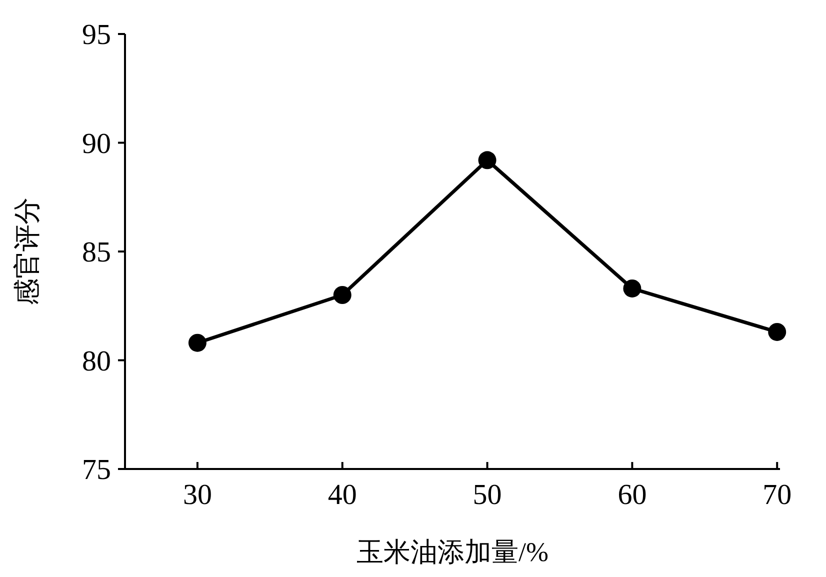  I want to click on x-axis-title: 玉米油添加量/%, so click(452, 552).